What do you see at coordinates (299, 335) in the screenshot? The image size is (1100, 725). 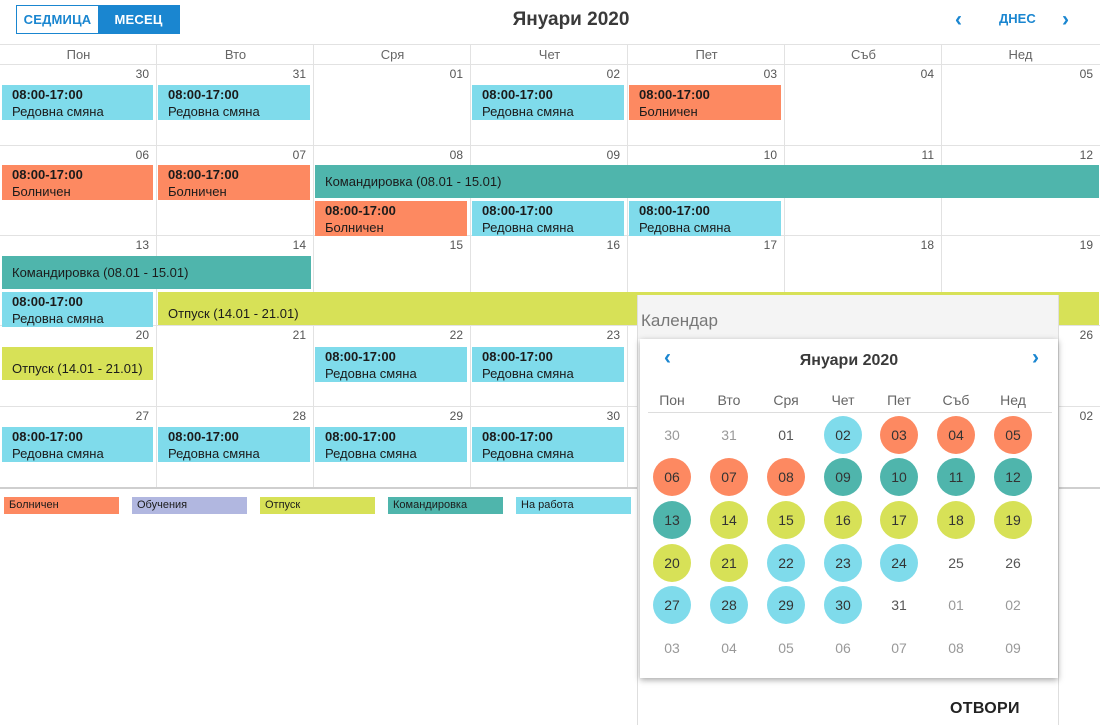 I see `day-number: 21` at bounding box center [299, 335].